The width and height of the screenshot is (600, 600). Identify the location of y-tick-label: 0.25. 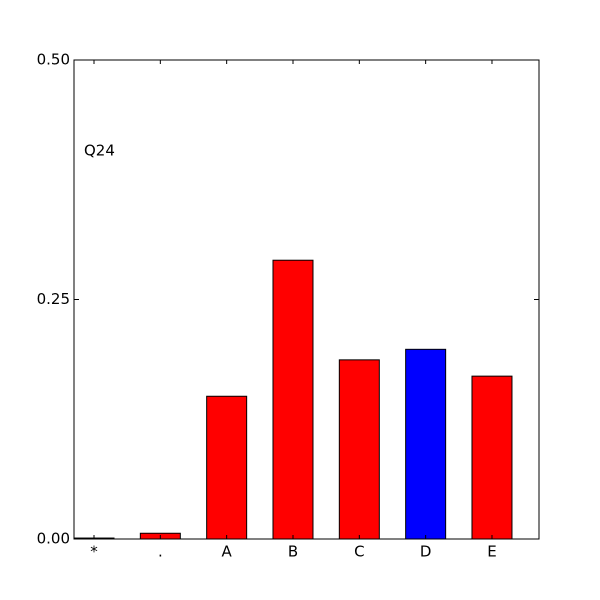
(53, 299).